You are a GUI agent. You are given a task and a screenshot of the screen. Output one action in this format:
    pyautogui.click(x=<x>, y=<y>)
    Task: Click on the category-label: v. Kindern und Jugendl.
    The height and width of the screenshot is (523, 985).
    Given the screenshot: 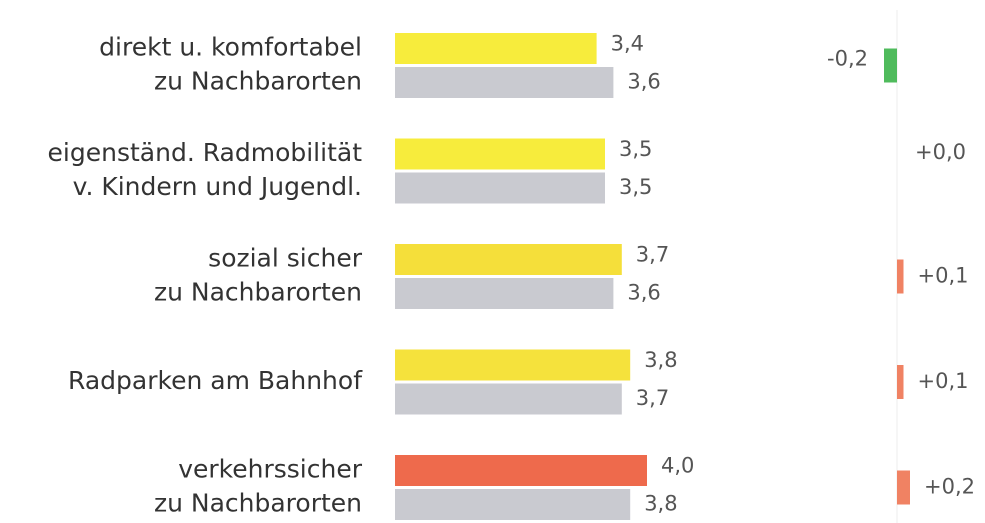 What is the action you would take?
    pyautogui.click(x=217, y=186)
    